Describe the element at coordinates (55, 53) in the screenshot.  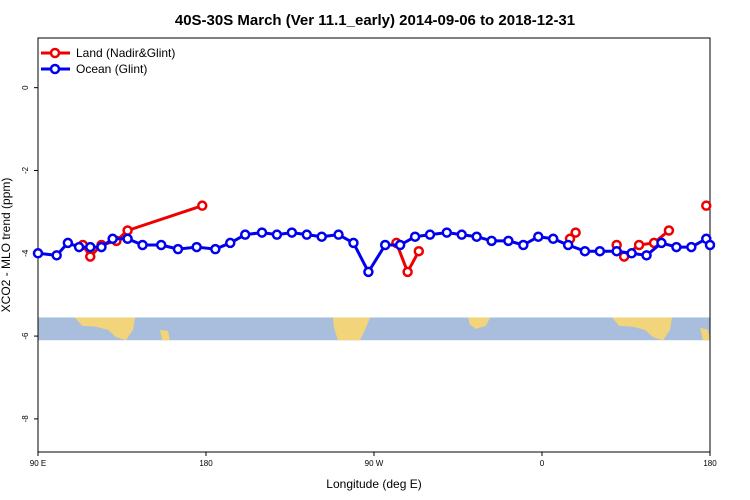
I see `legend-land-marker` at that location.